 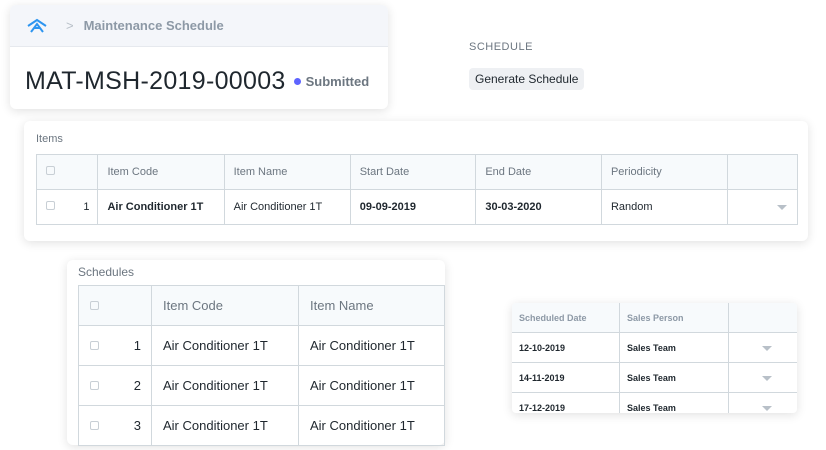 What do you see at coordinates (337, 81) in the screenshot?
I see `status-text: Submitted` at bounding box center [337, 81].